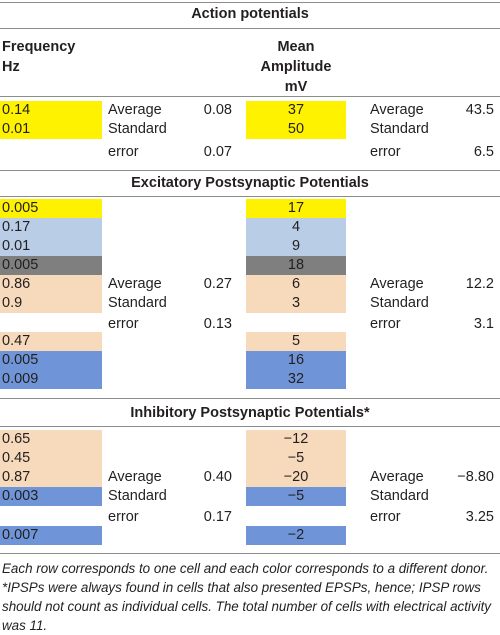  Describe the element at coordinates (51, 477) in the screenshot. I see `table-row-freq: 0.87` at that location.